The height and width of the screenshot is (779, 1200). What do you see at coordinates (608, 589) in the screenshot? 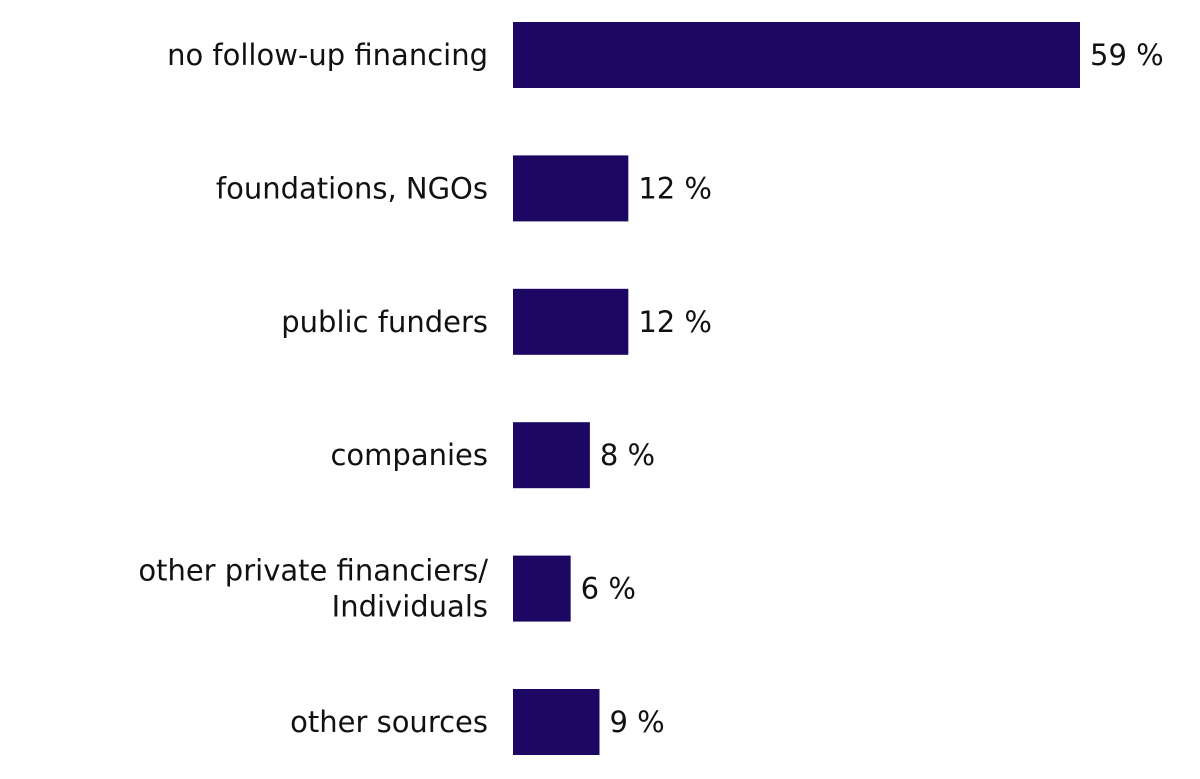
I see `value-label: 6 %` at bounding box center [608, 589].